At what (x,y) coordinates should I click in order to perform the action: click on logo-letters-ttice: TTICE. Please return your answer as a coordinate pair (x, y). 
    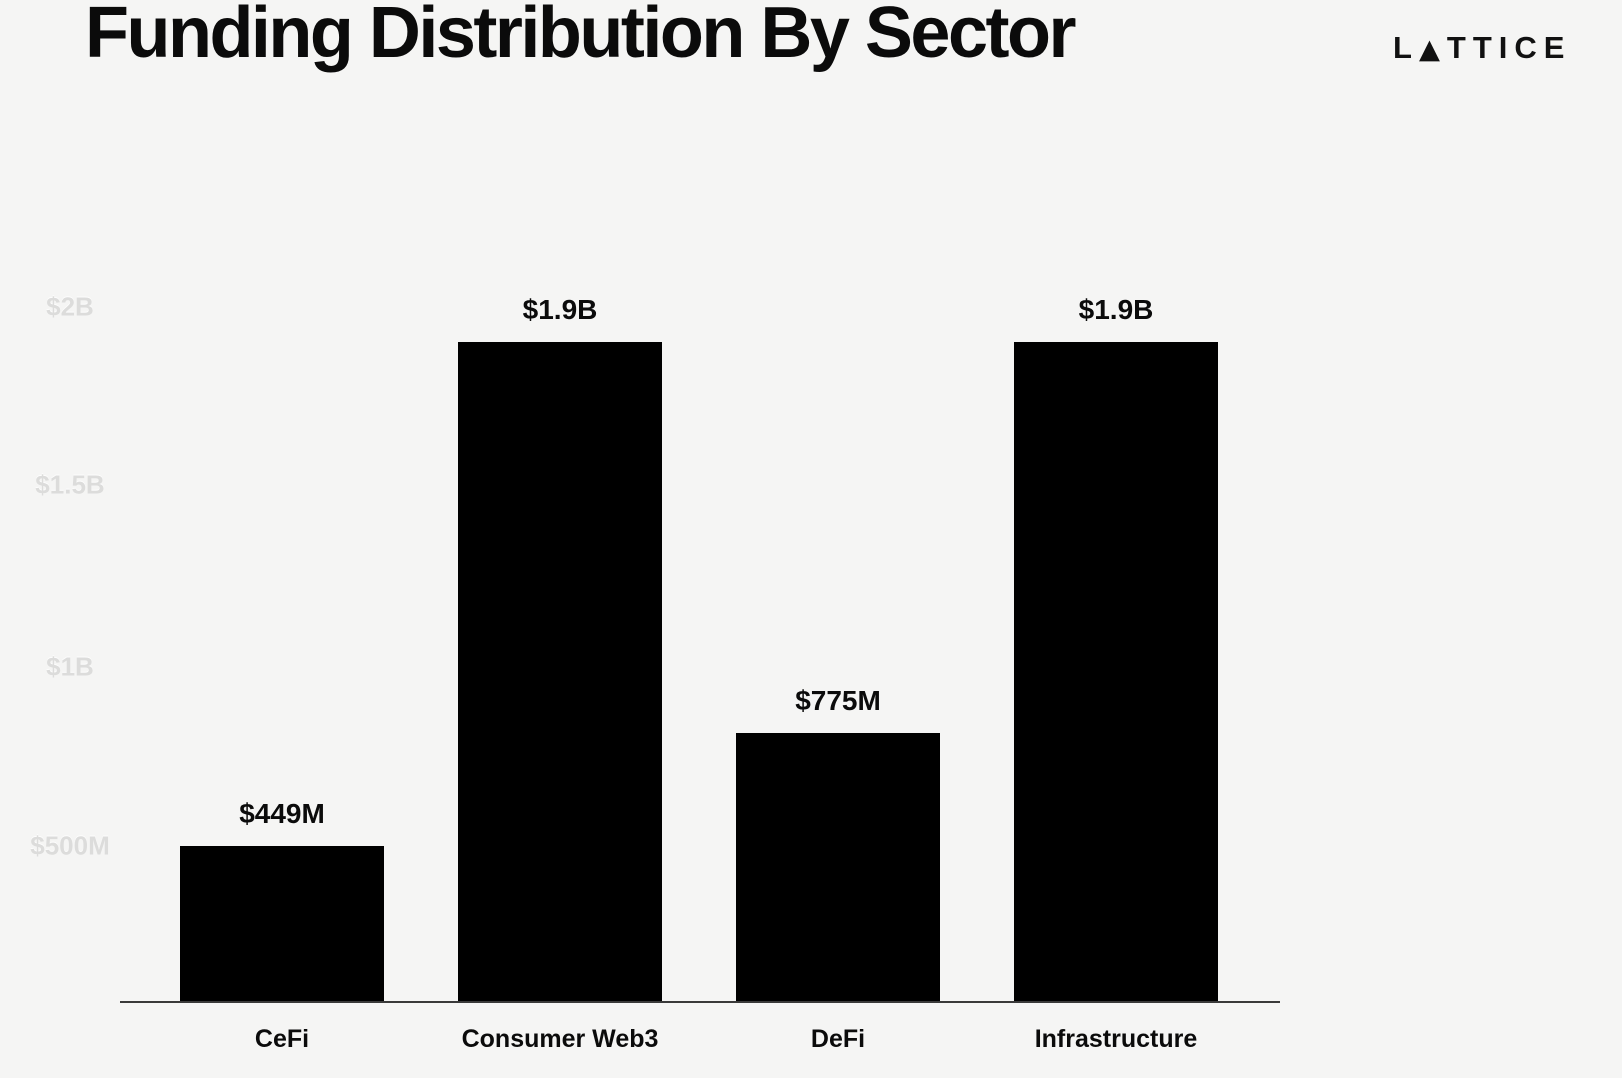
    Looking at the image, I should click on (1509, 47).